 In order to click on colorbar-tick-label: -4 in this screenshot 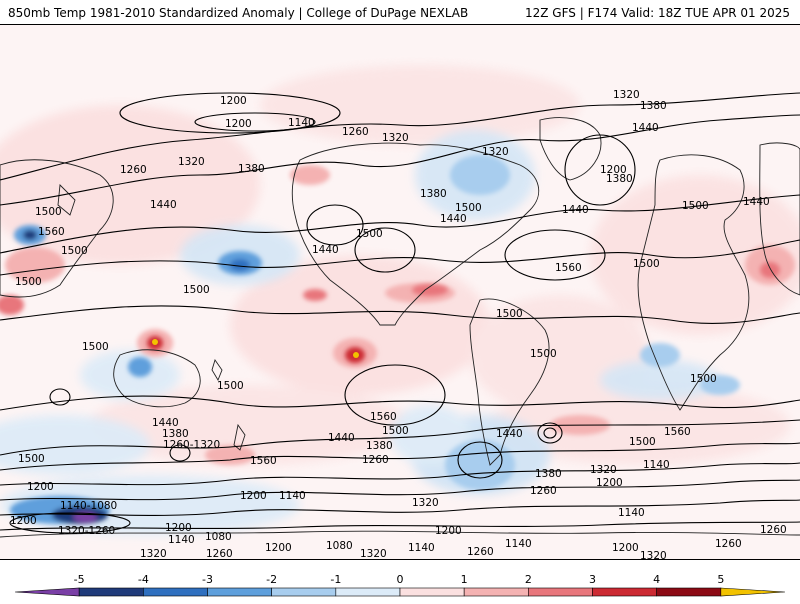, I will do `click(143, 579)`.